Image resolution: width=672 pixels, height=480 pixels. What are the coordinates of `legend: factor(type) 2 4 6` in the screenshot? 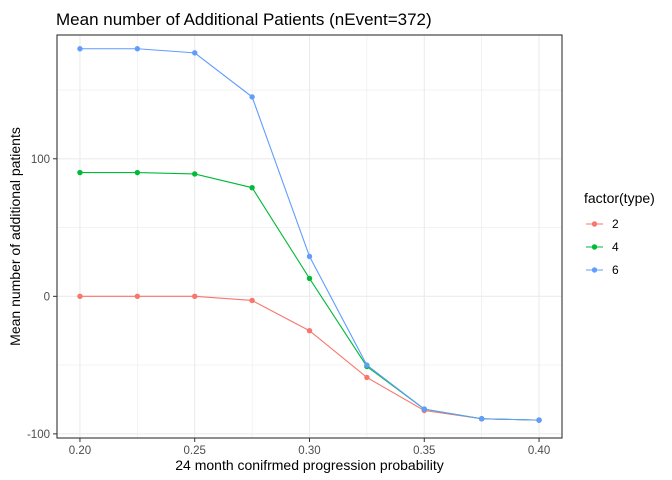 It's located at (619, 233).